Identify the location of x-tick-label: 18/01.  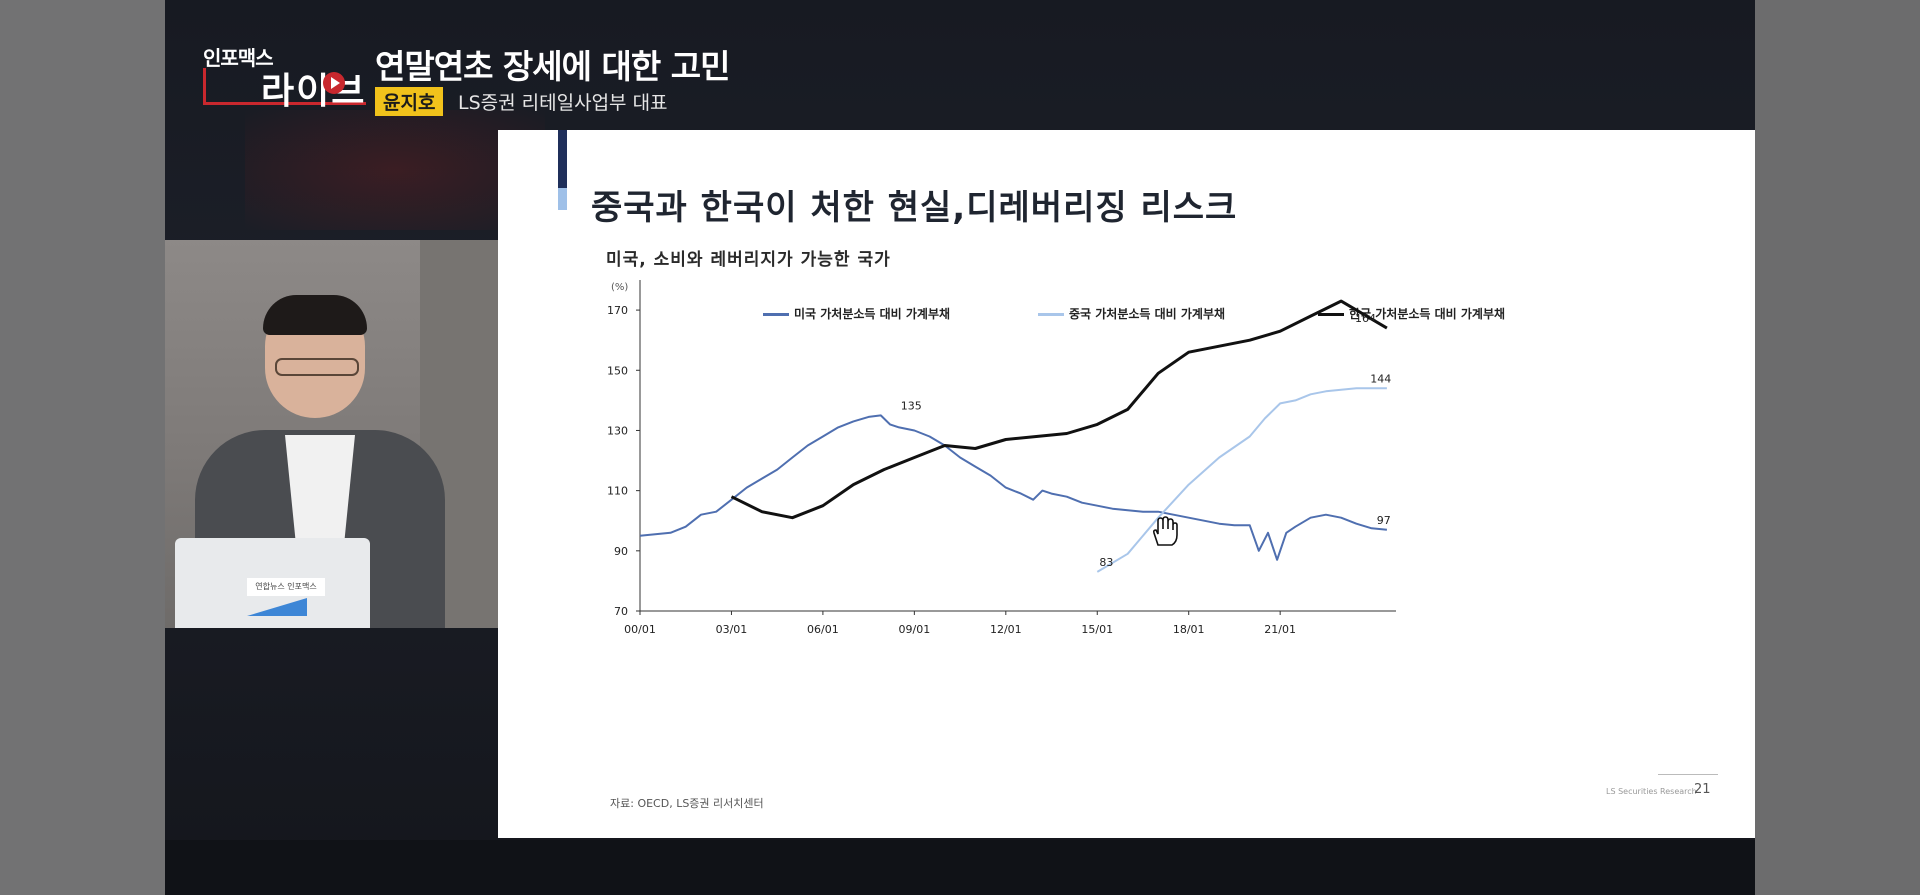
(1189, 629).